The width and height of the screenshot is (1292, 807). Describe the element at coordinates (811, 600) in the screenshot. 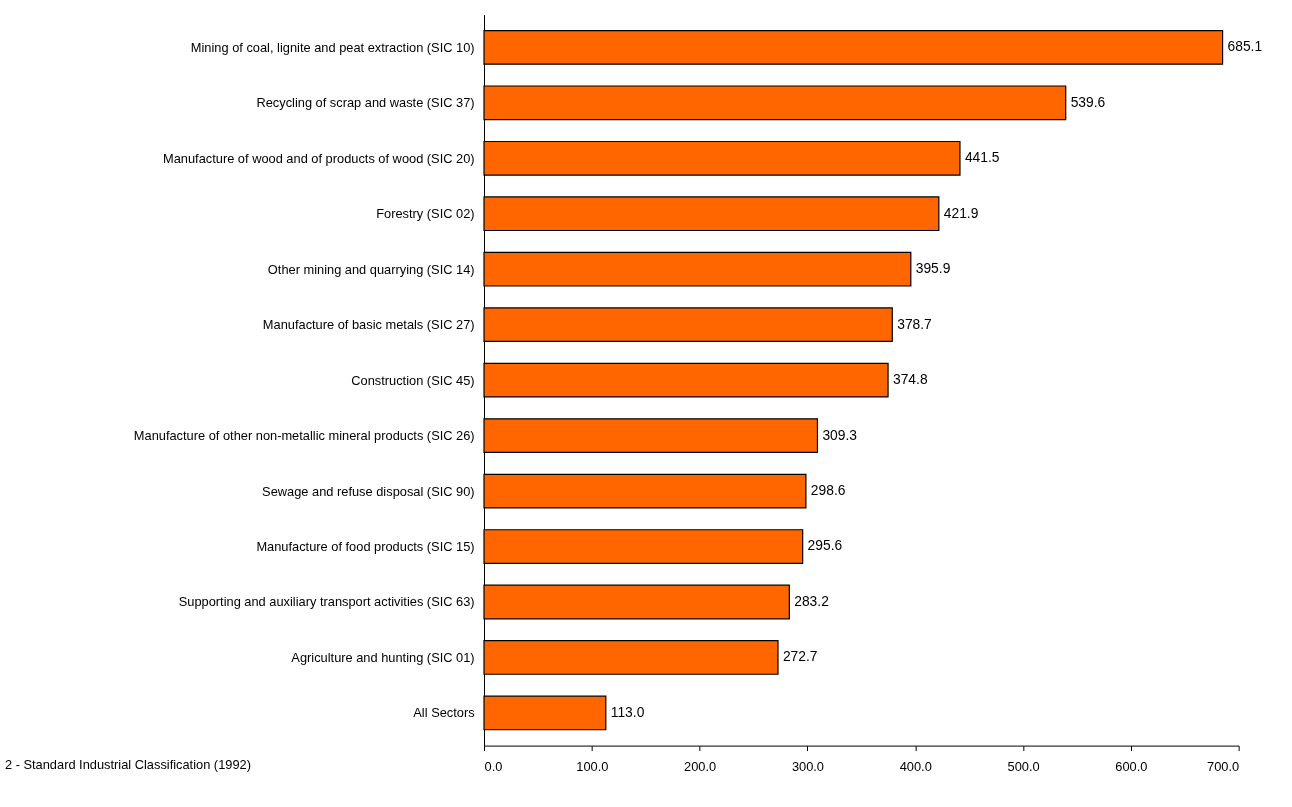

I see `data-label: 283.2` at that location.